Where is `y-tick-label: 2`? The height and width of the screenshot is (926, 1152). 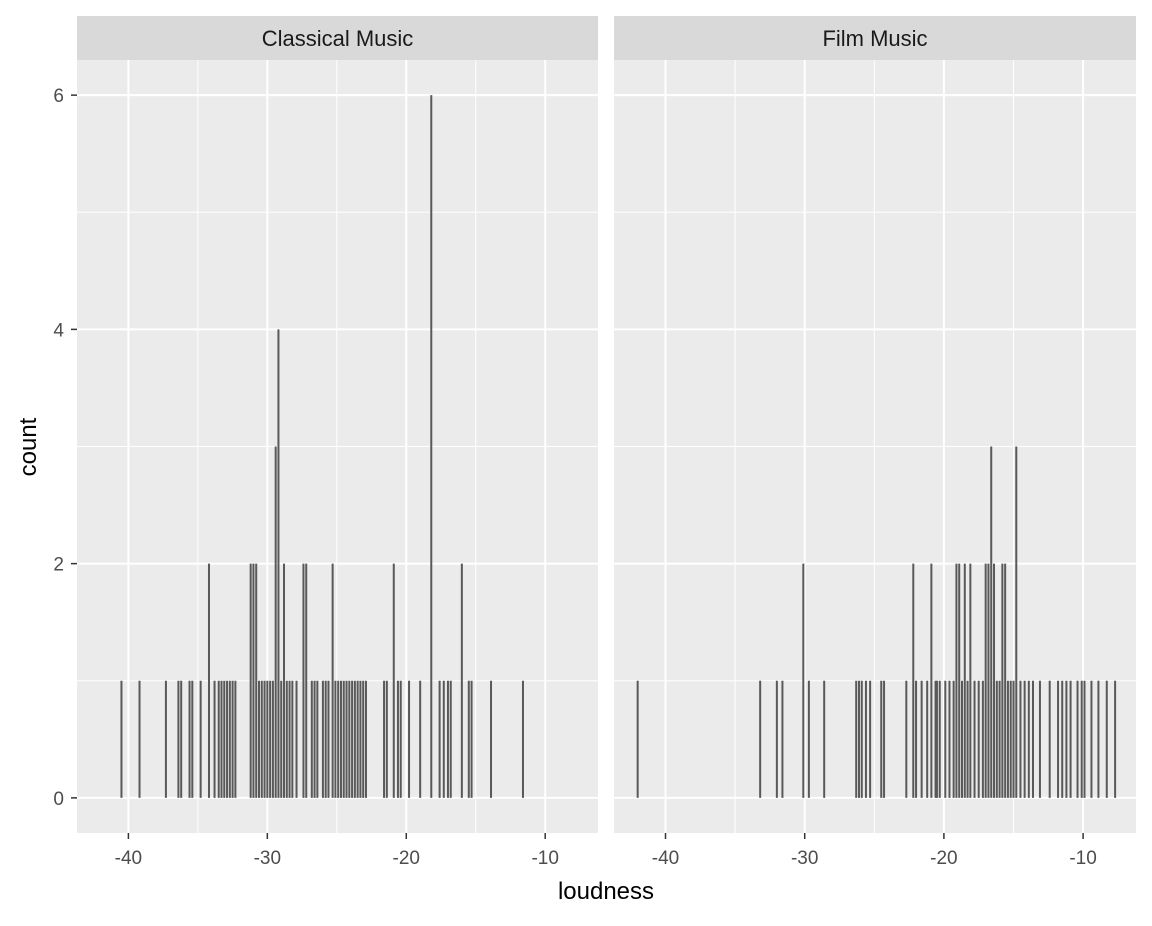
y-tick-label: 2 is located at coordinates (58, 565).